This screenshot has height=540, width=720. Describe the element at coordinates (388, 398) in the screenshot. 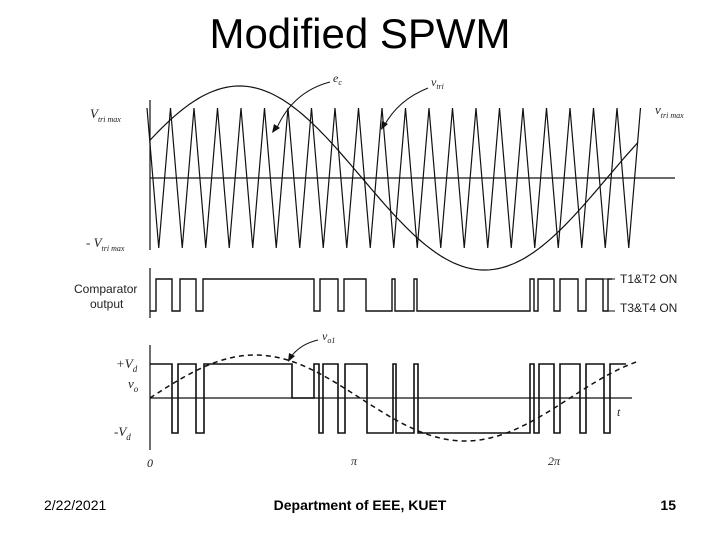

I see `output-voltage-wave` at that location.